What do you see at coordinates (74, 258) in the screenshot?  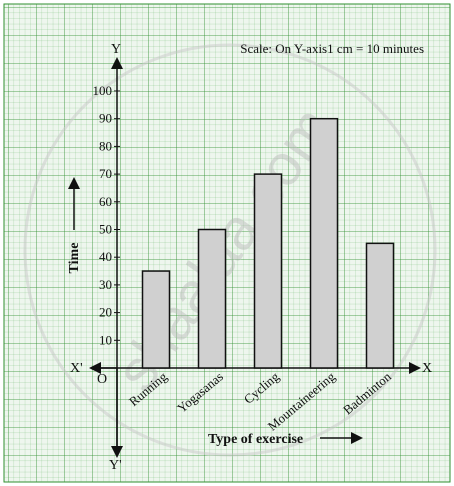 I see `y-axis-title: Time` at bounding box center [74, 258].